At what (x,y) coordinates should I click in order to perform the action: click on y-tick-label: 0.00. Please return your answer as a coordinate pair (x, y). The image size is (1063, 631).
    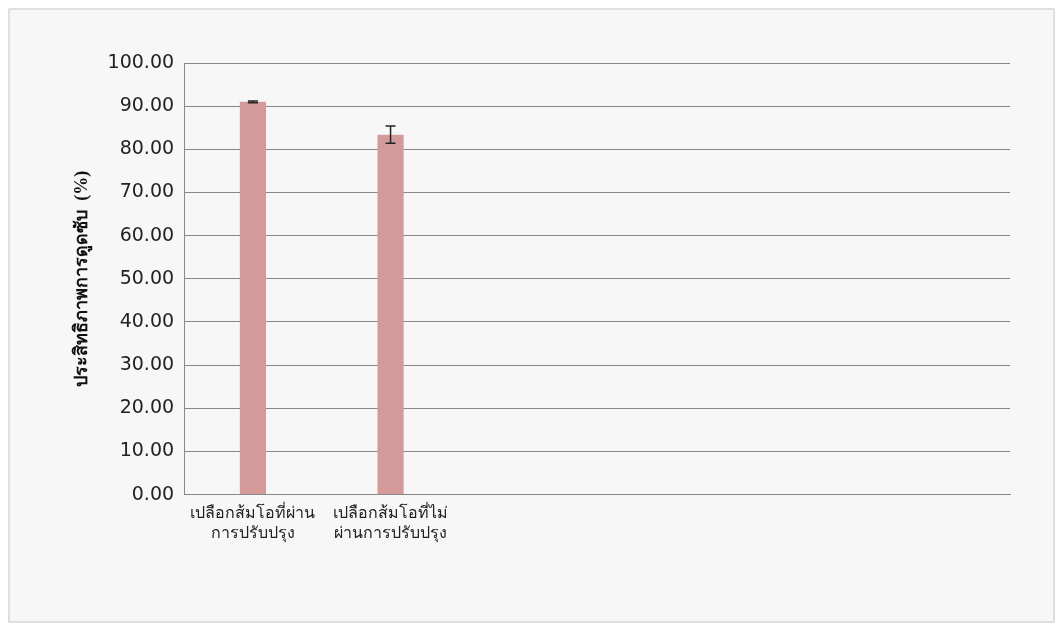
    Looking at the image, I should click on (153, 492).